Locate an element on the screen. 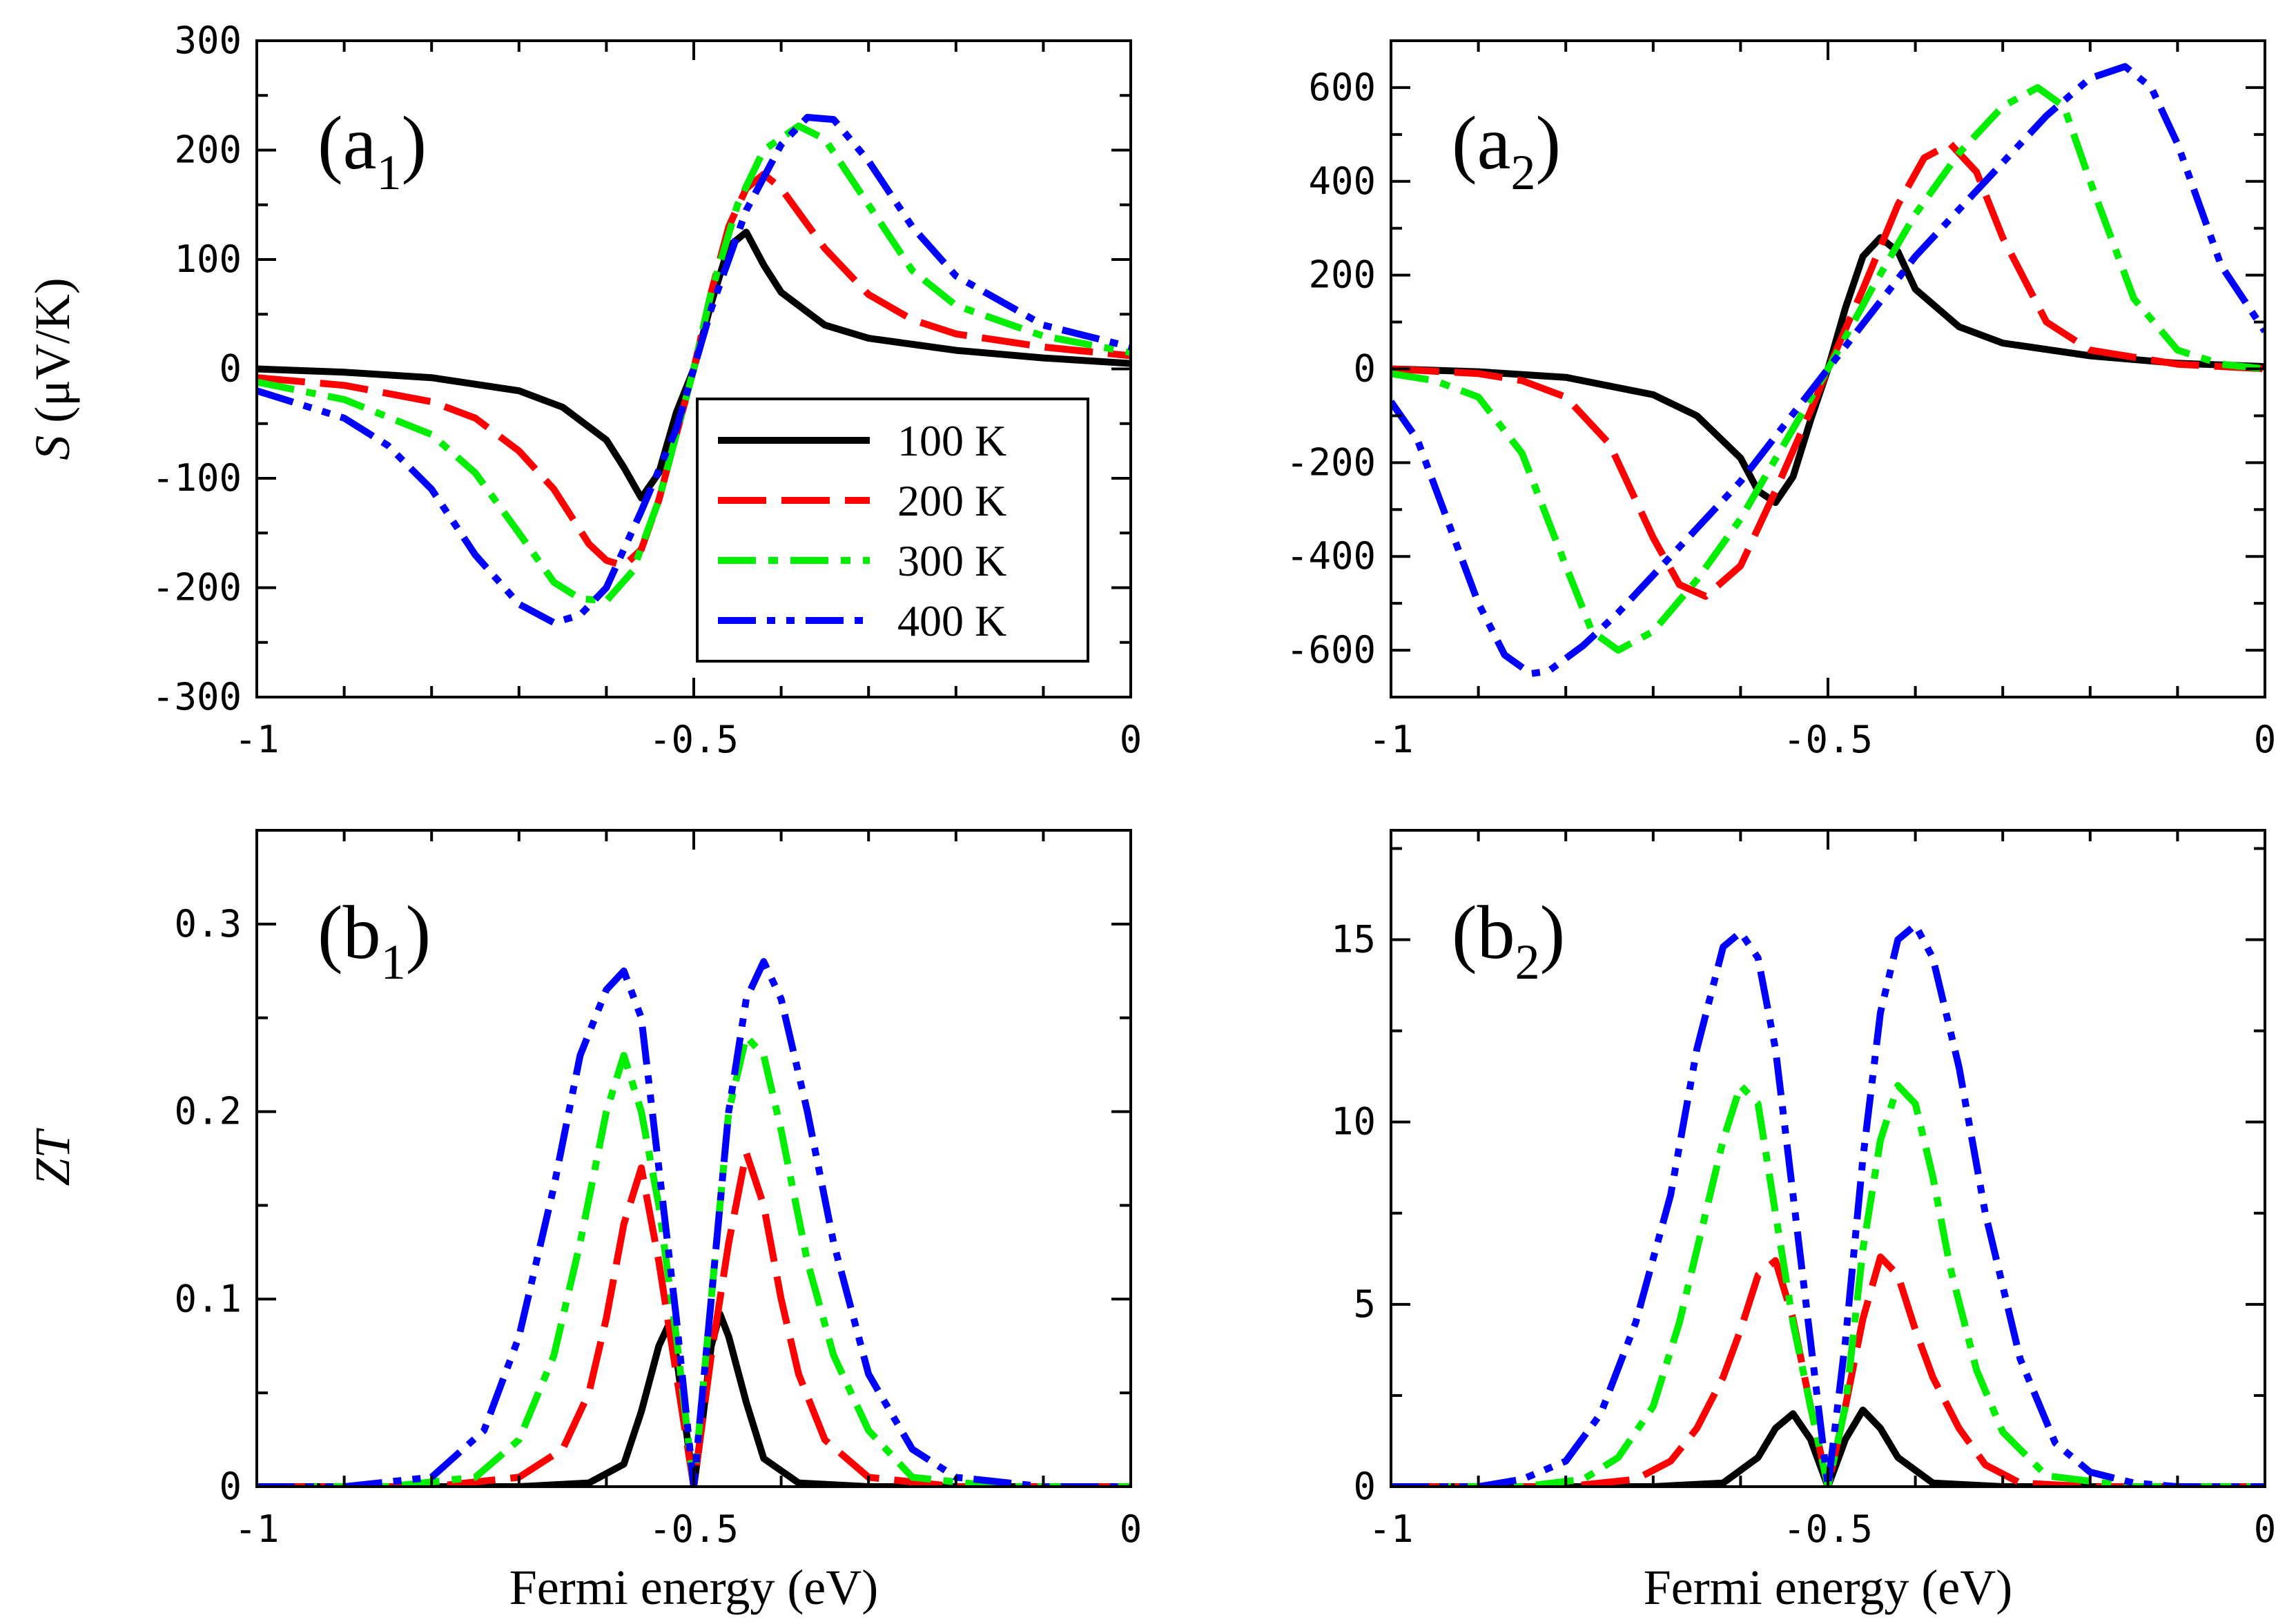 The height and width of the screenshot is (1624, 2296). y-tick-label: -300 is located at coordinates (197, 696).